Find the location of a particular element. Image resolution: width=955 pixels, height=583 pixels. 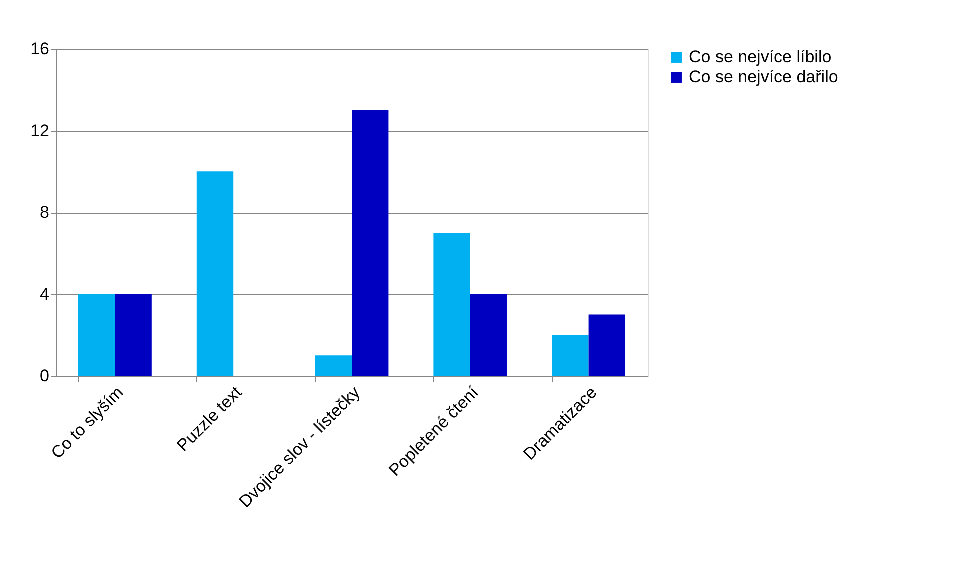

y-tick-label: 12 is located at coordinates (40, 130).